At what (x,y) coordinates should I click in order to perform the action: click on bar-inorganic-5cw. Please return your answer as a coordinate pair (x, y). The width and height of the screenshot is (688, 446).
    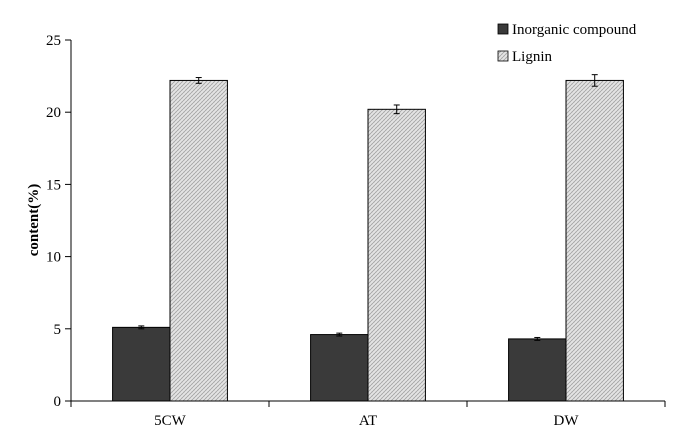
    Looking at the image, I should click on (141, 364).